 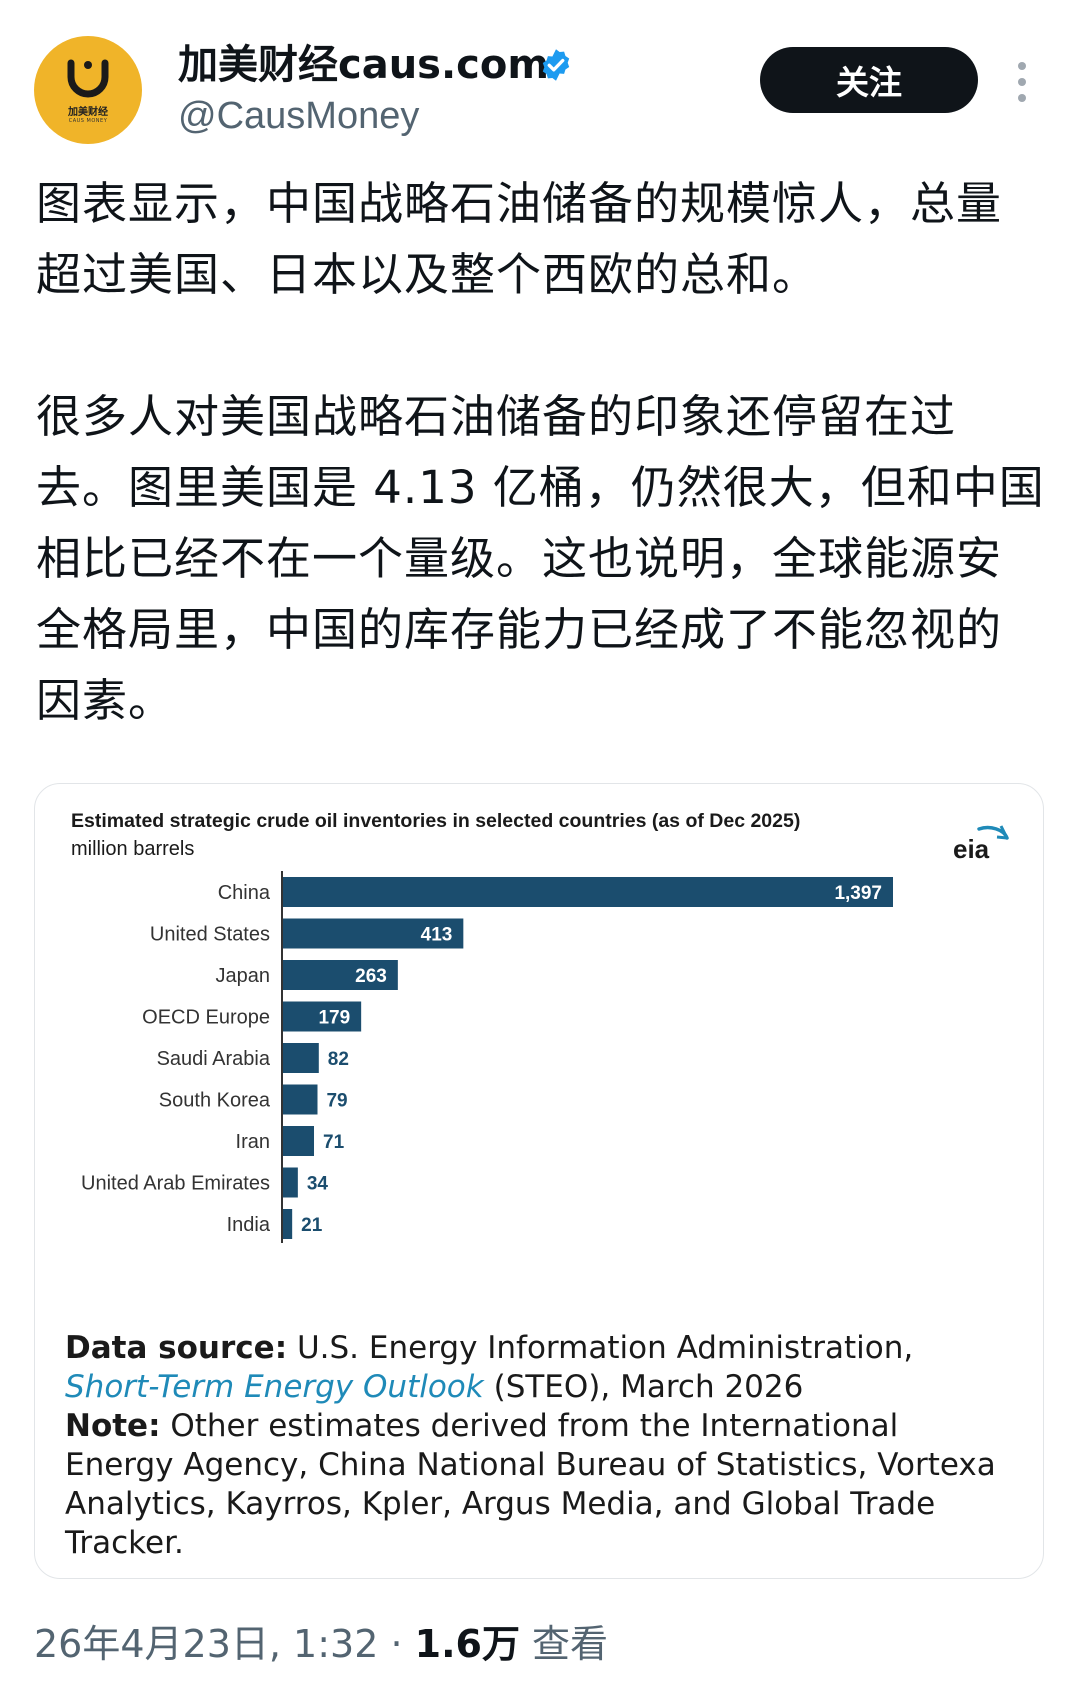 What do you see at coordinates (214, 1059) in the screenshot?
I see `category-label: Saudi Arabia` at bounding box center [214, 1059].